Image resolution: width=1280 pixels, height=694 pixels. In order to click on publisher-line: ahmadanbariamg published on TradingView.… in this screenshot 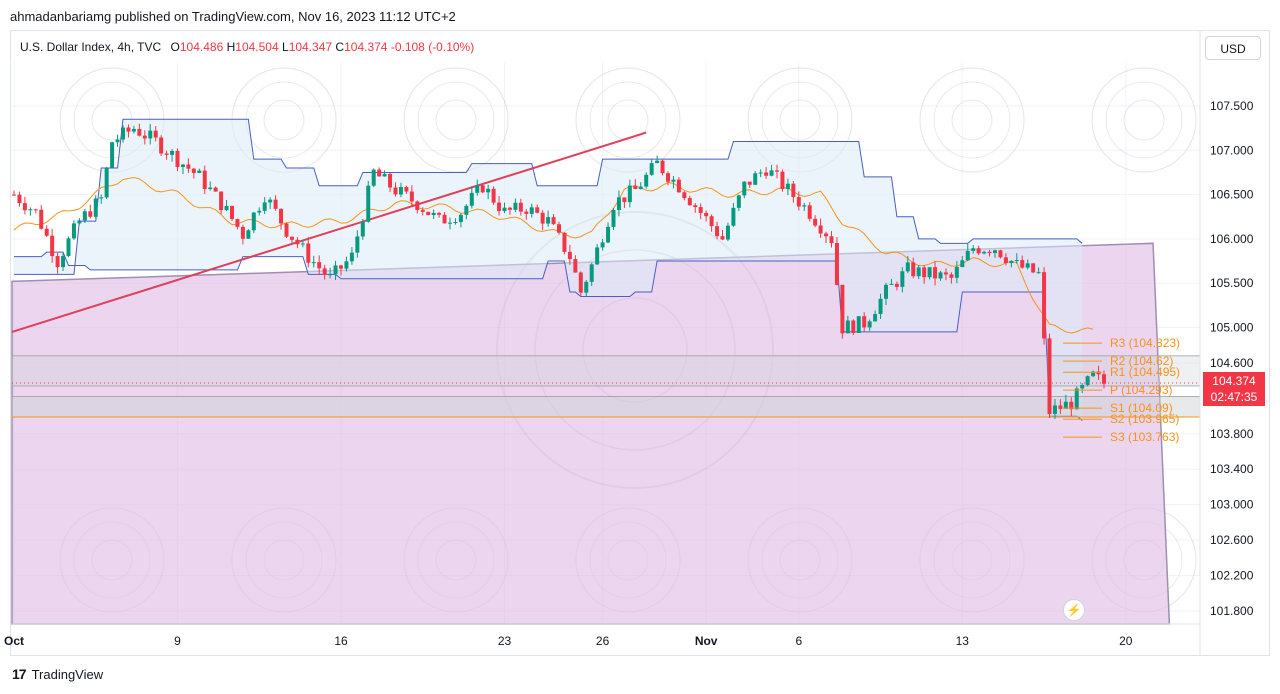, I will do `click(233, 16)`.